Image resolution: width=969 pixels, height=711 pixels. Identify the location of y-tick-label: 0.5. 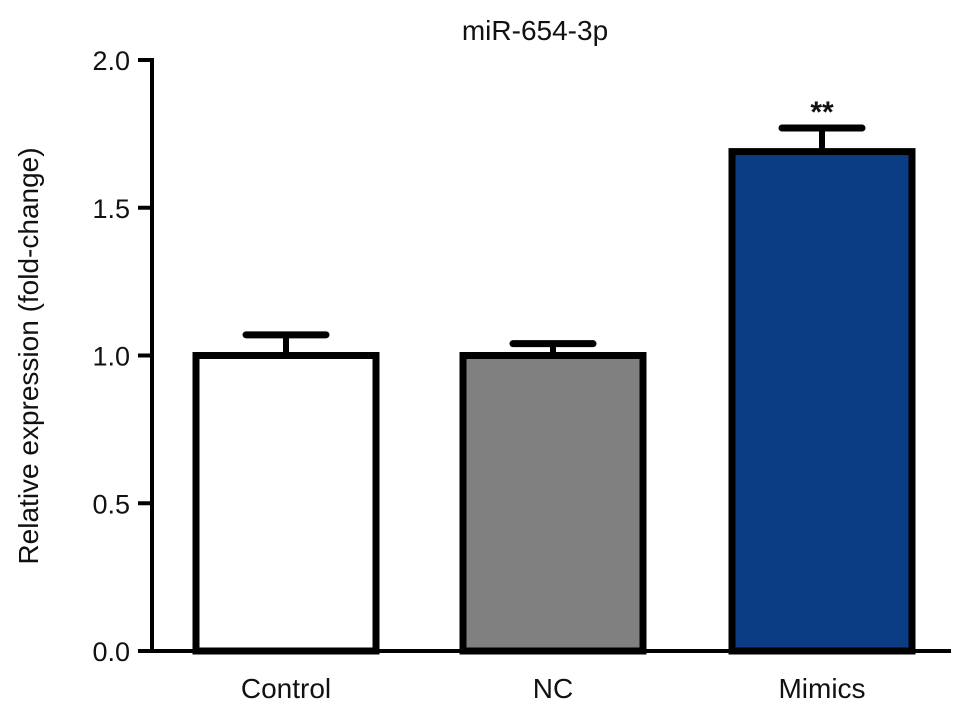
(111, 504).